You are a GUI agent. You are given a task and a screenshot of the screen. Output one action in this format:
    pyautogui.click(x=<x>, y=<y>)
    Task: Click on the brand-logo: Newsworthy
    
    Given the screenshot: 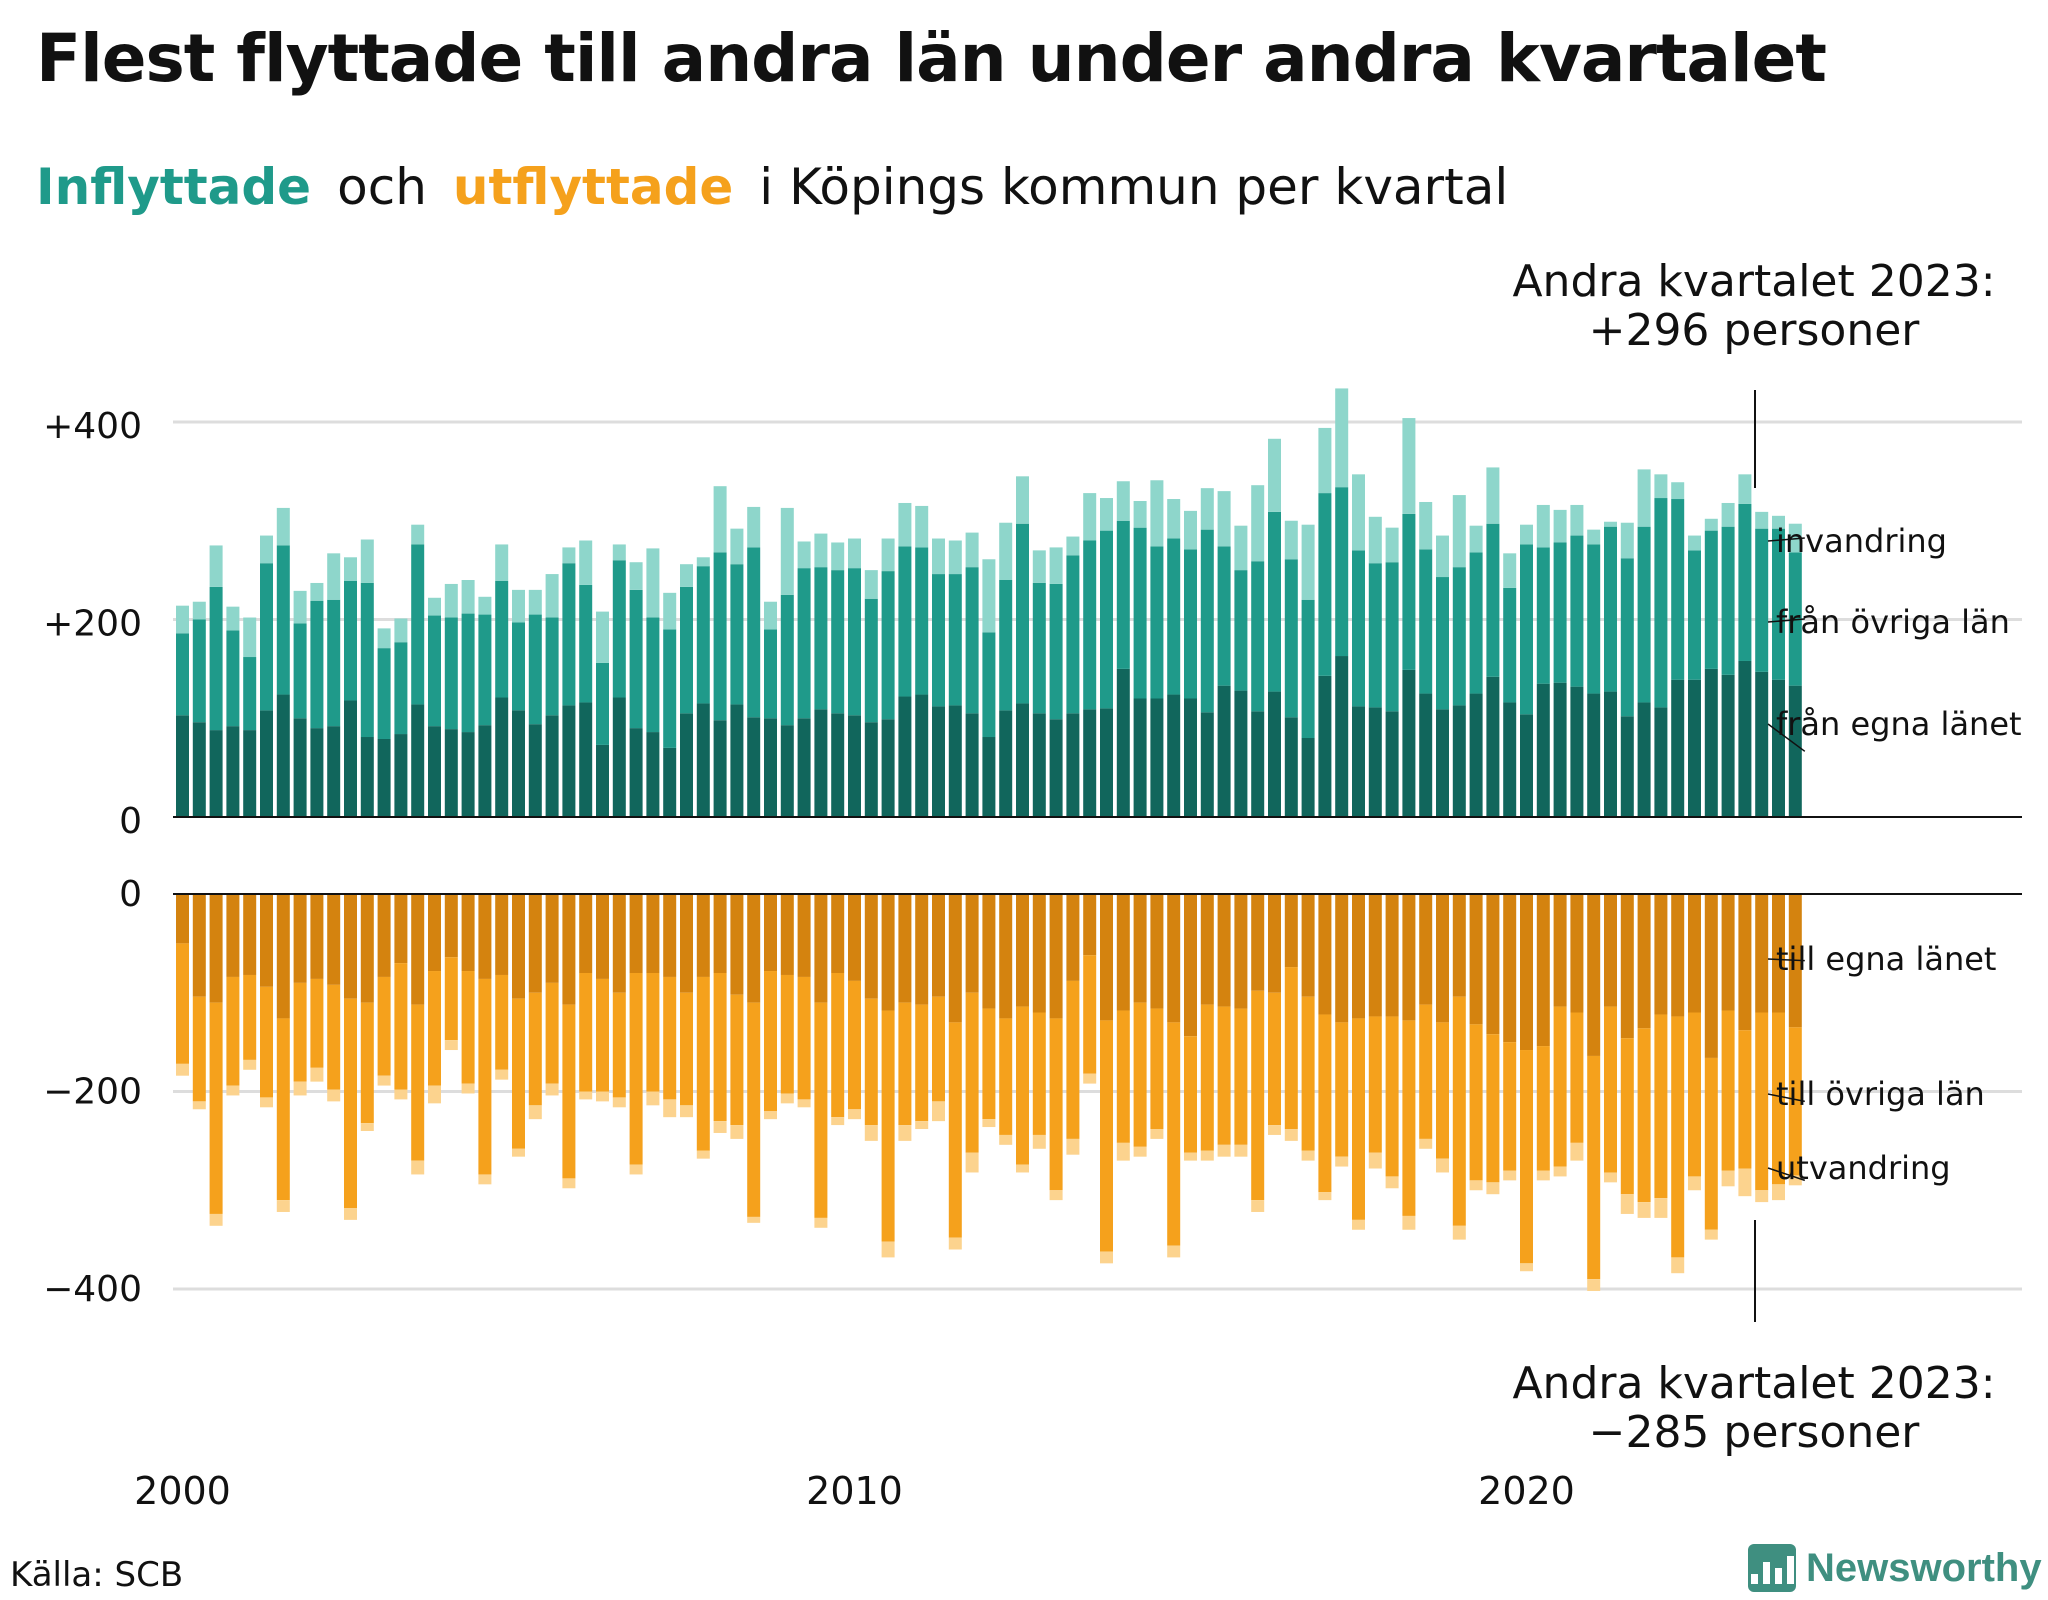 What is the action you would take?
    pyautogui.click(x=1895, y=1568)
    